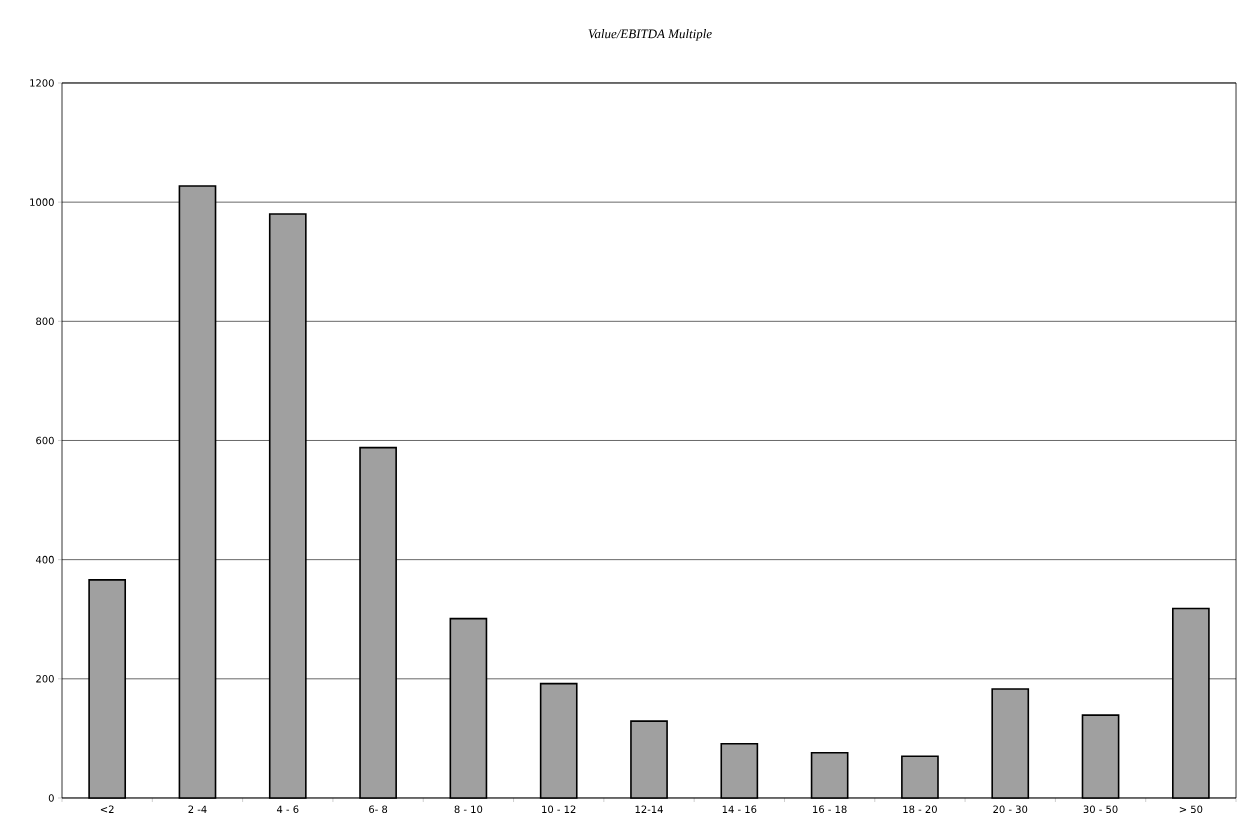 The height and width of the screenshot is (830, 1237). I want to click on chart-title: Value/EBITDA Multiple, so click(650, 35).